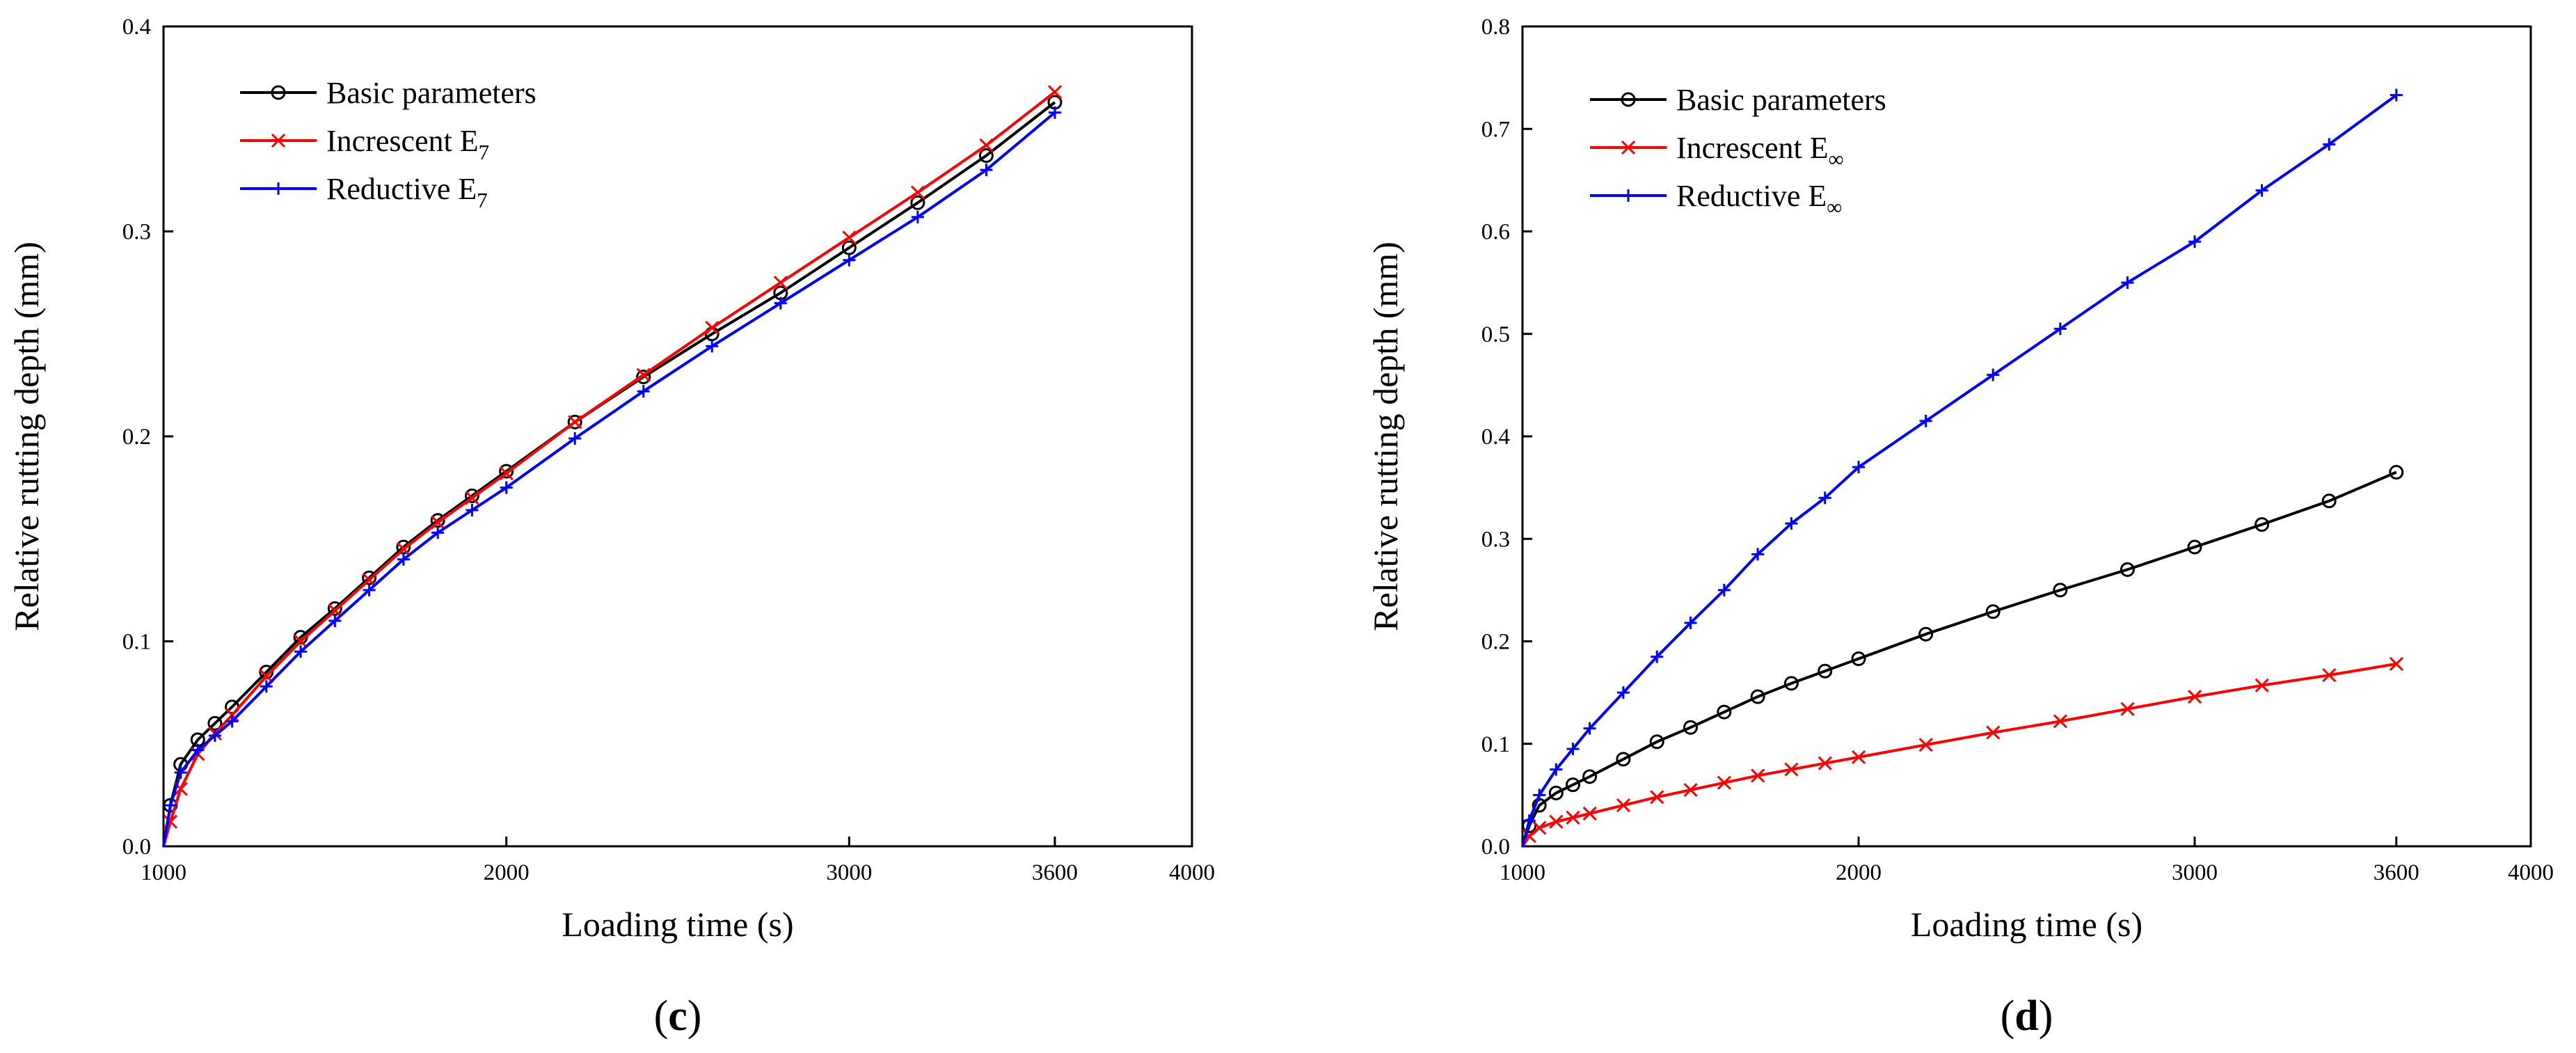 The width and height of the screenshot is (2576, 1053). Describe the element at coordinates (849, 872) in the screenshot. I see `x-tick-label: 3000` at that location.